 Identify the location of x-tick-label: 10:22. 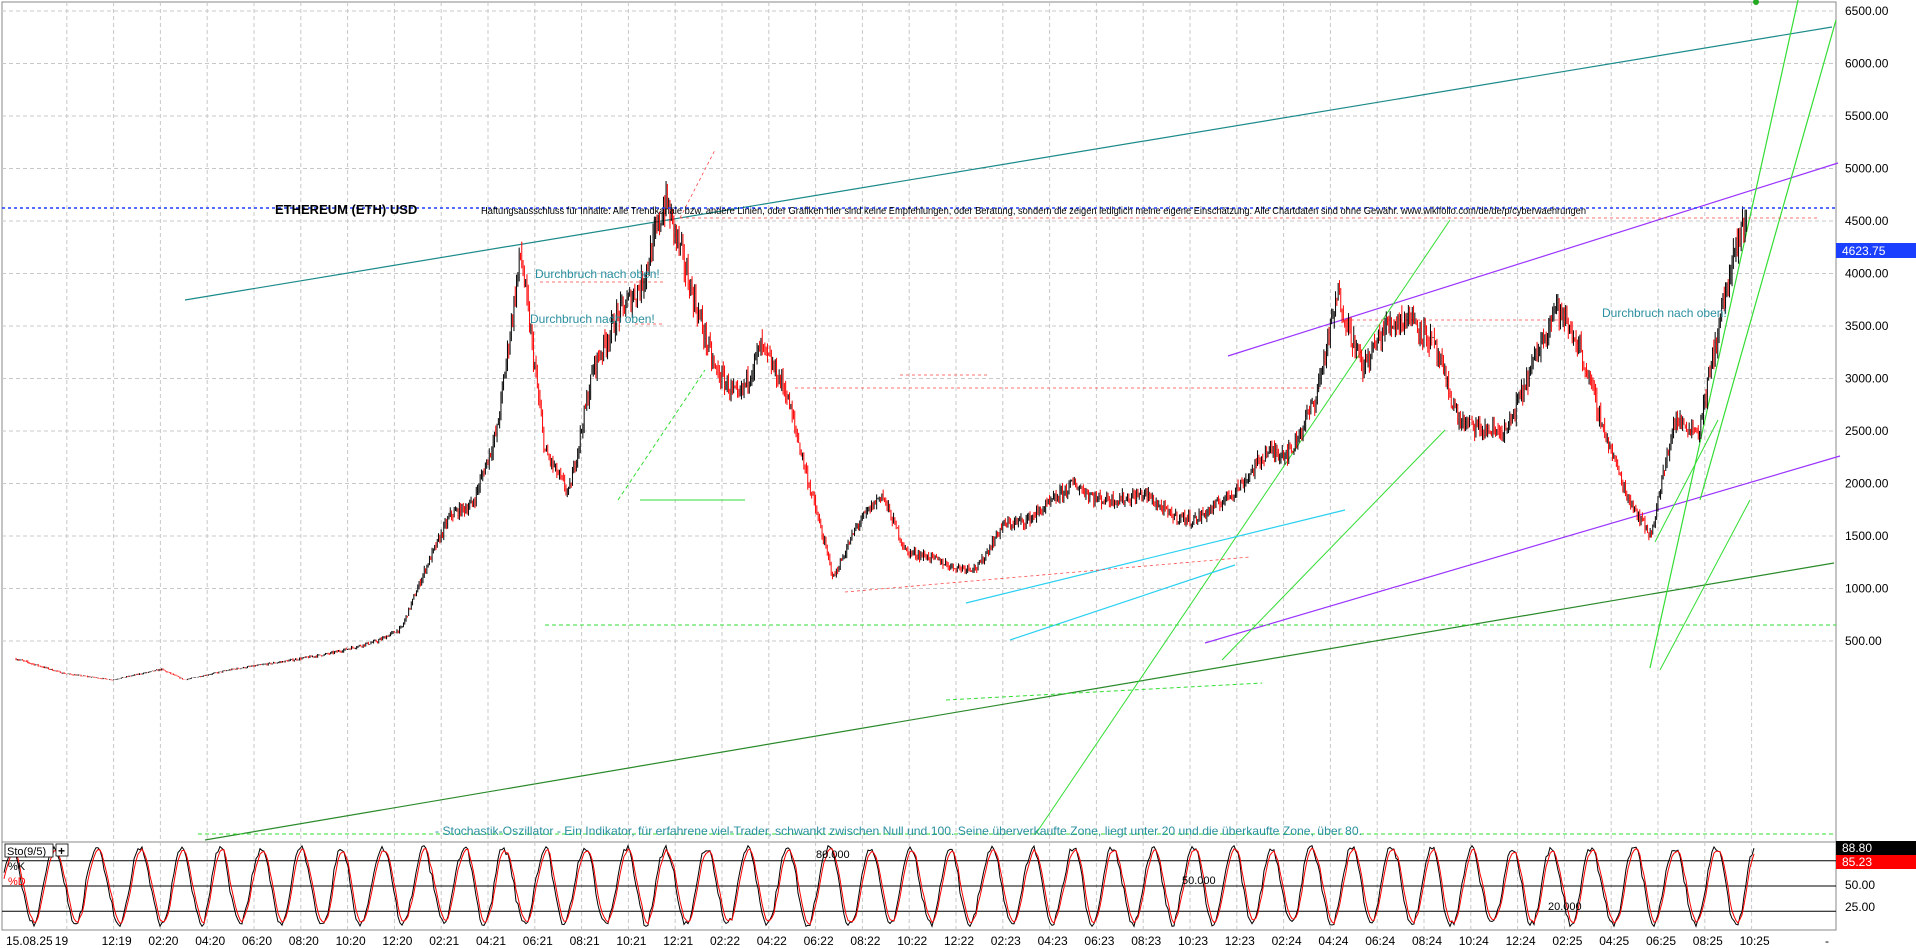
(912, 941).